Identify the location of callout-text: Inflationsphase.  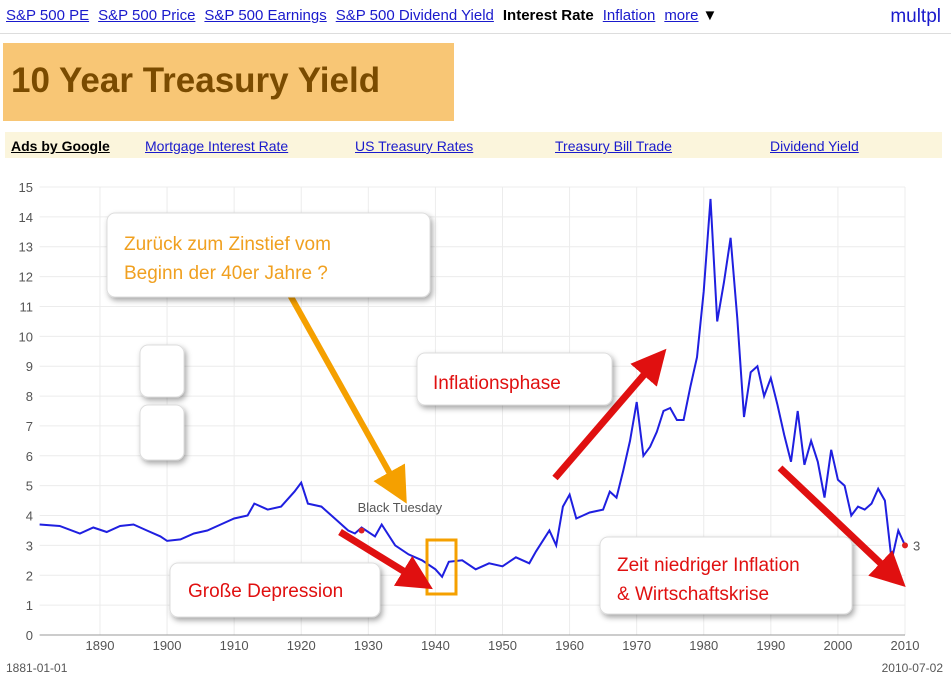
(497, 383).